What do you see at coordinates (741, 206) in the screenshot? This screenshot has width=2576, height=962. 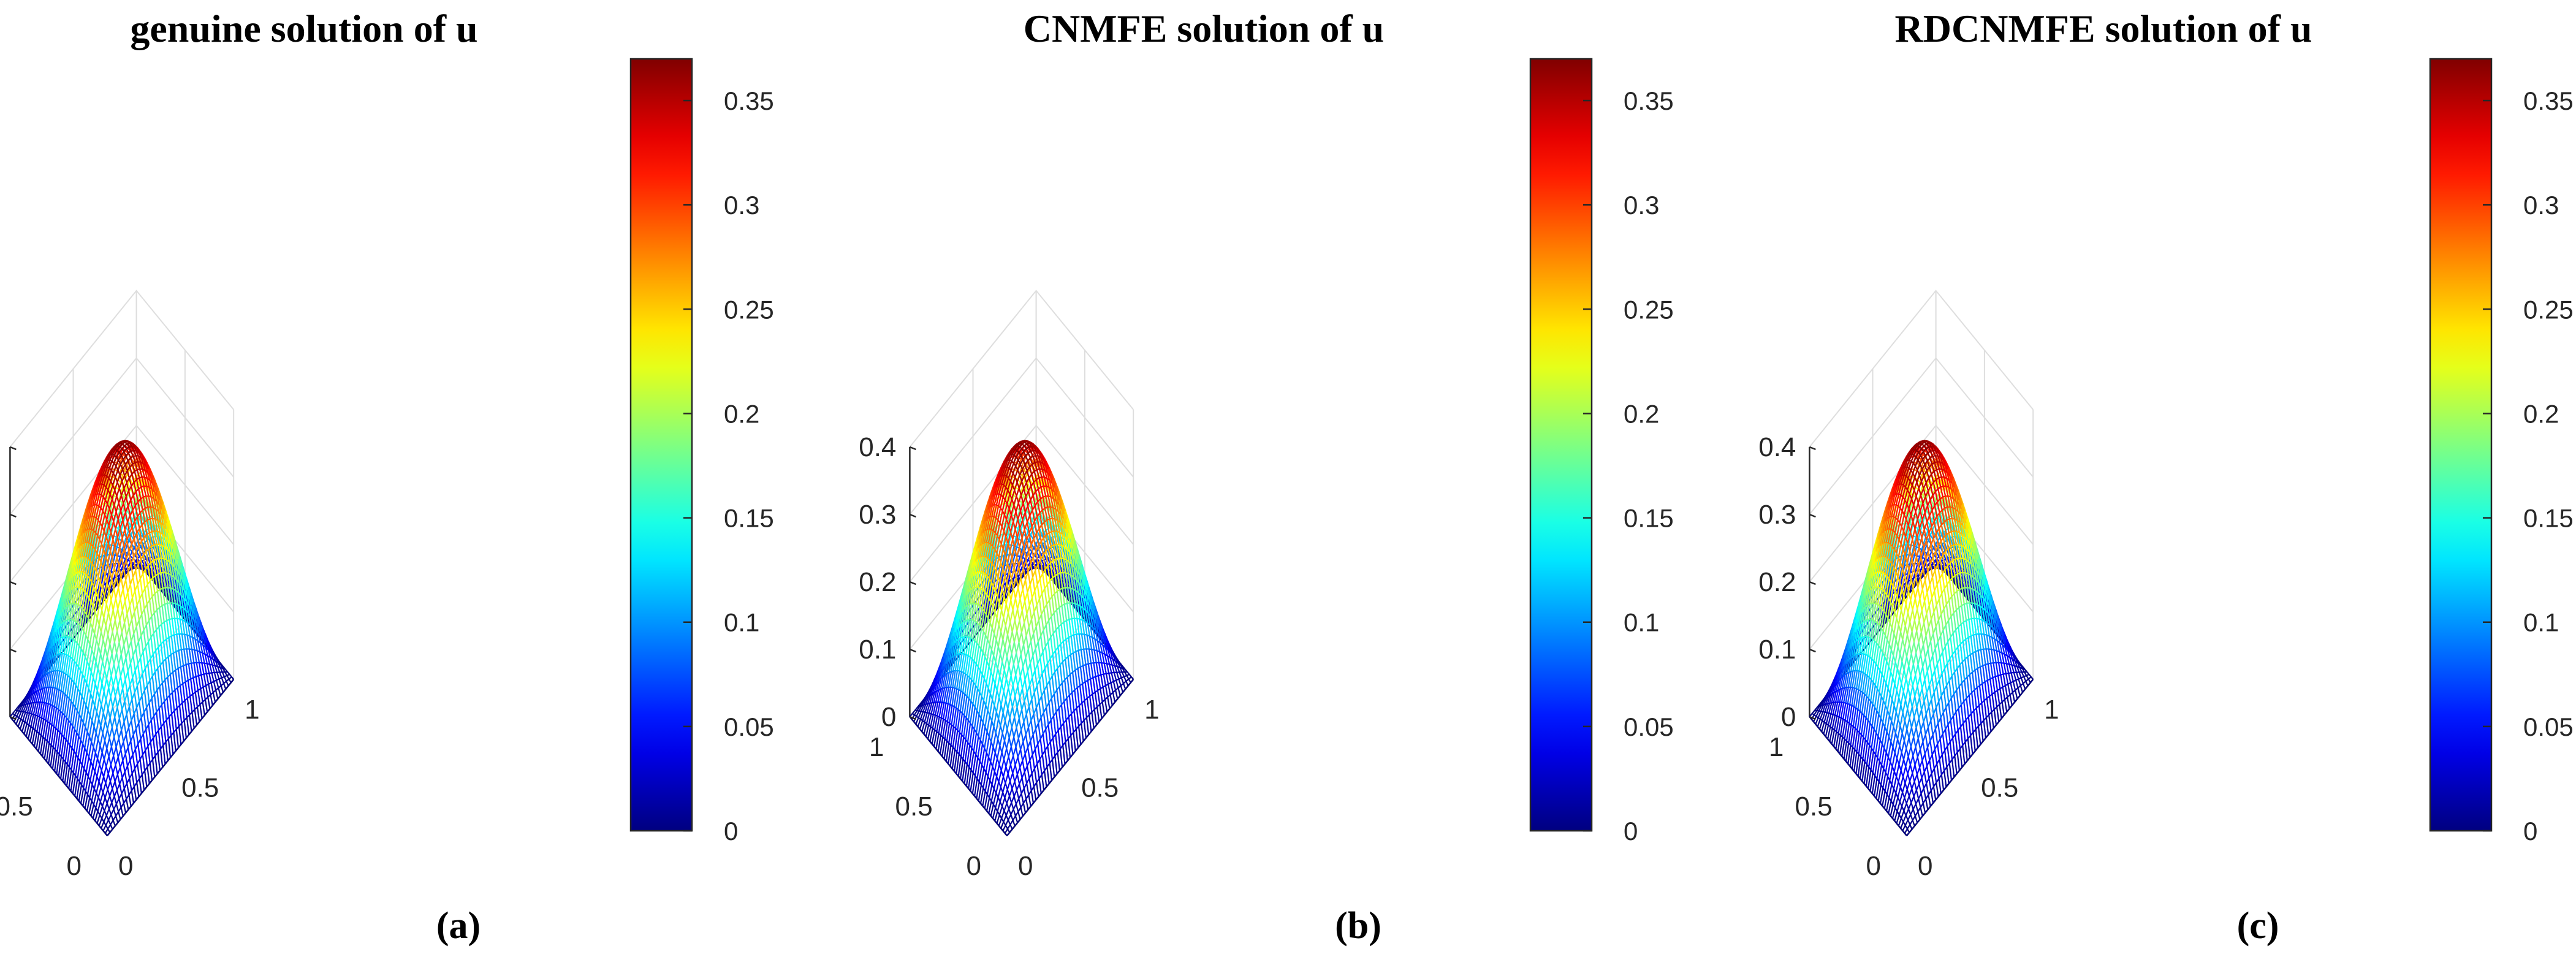 I see `colorbar-tick-label: 0.3` at bounding box center [741, 206].